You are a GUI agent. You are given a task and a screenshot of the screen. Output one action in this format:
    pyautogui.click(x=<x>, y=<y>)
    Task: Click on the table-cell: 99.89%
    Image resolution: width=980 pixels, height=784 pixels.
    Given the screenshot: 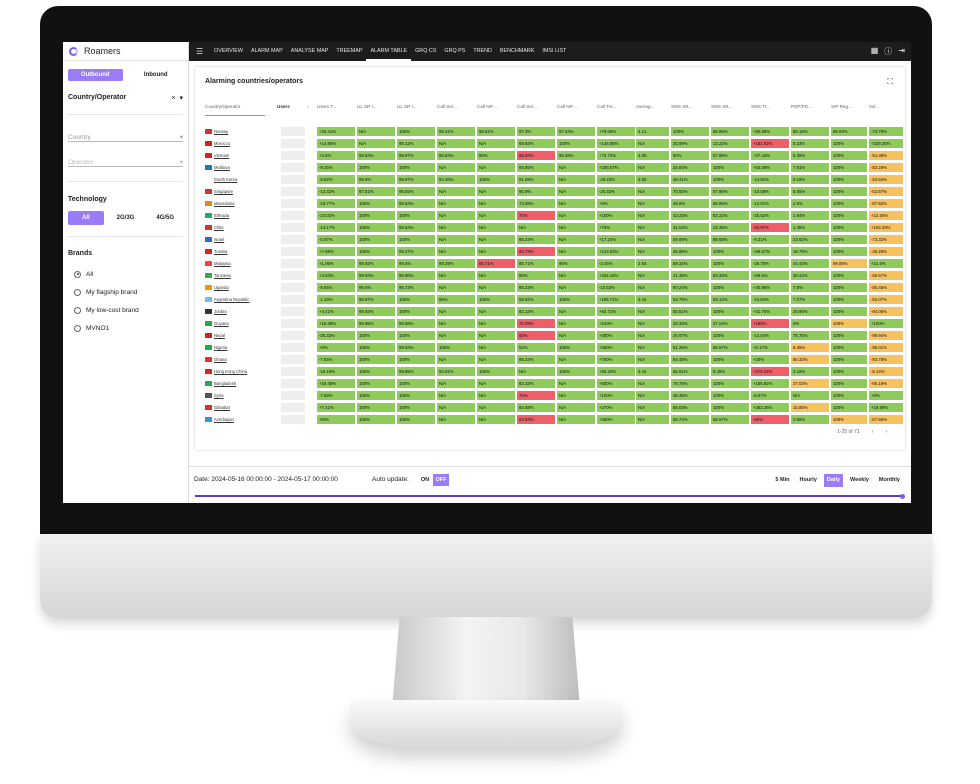 What is the action you would take?
    pyautogui.click(x=849, y=263)
    